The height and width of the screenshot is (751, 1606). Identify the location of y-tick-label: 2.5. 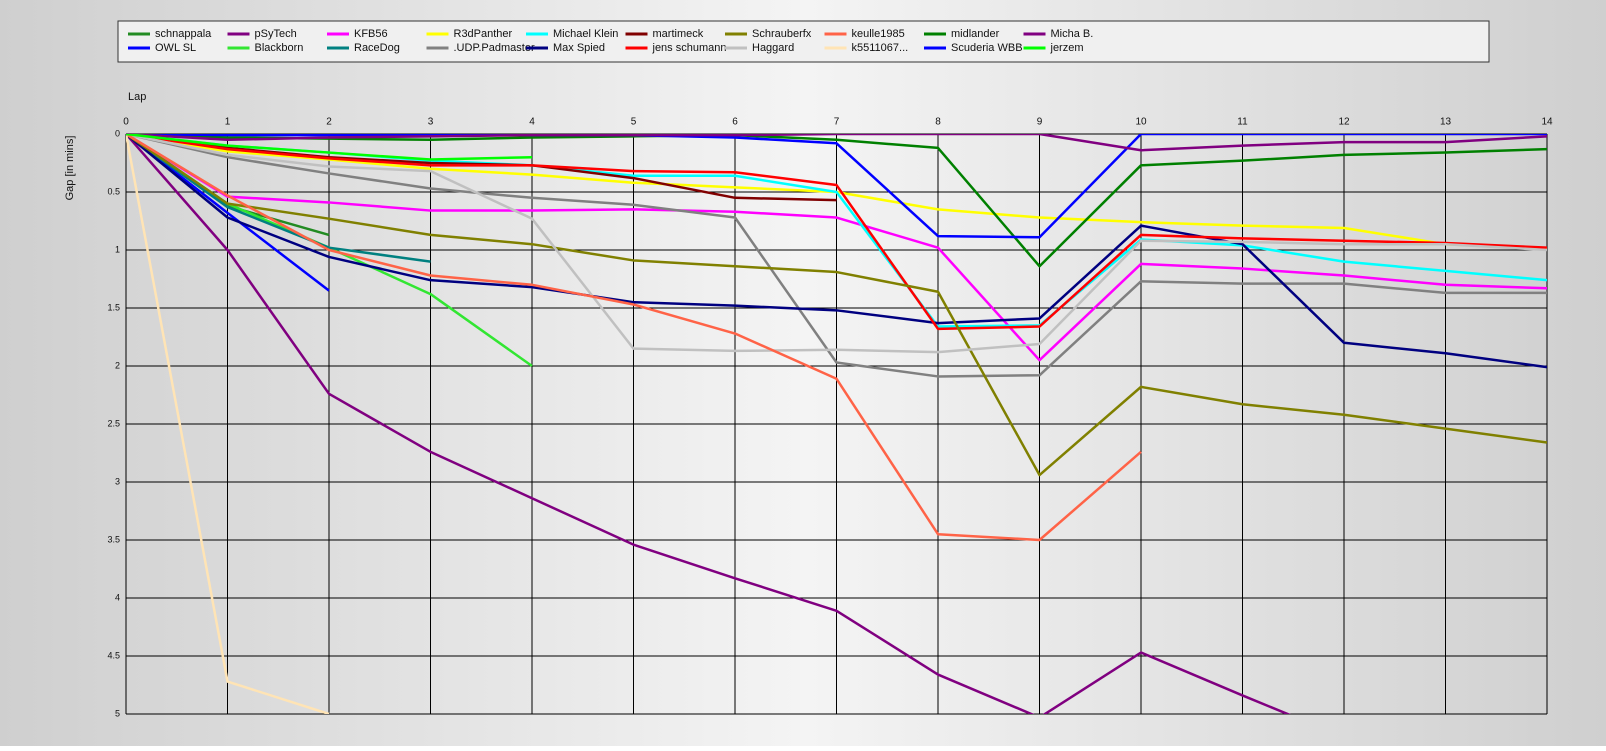
(113, 423).